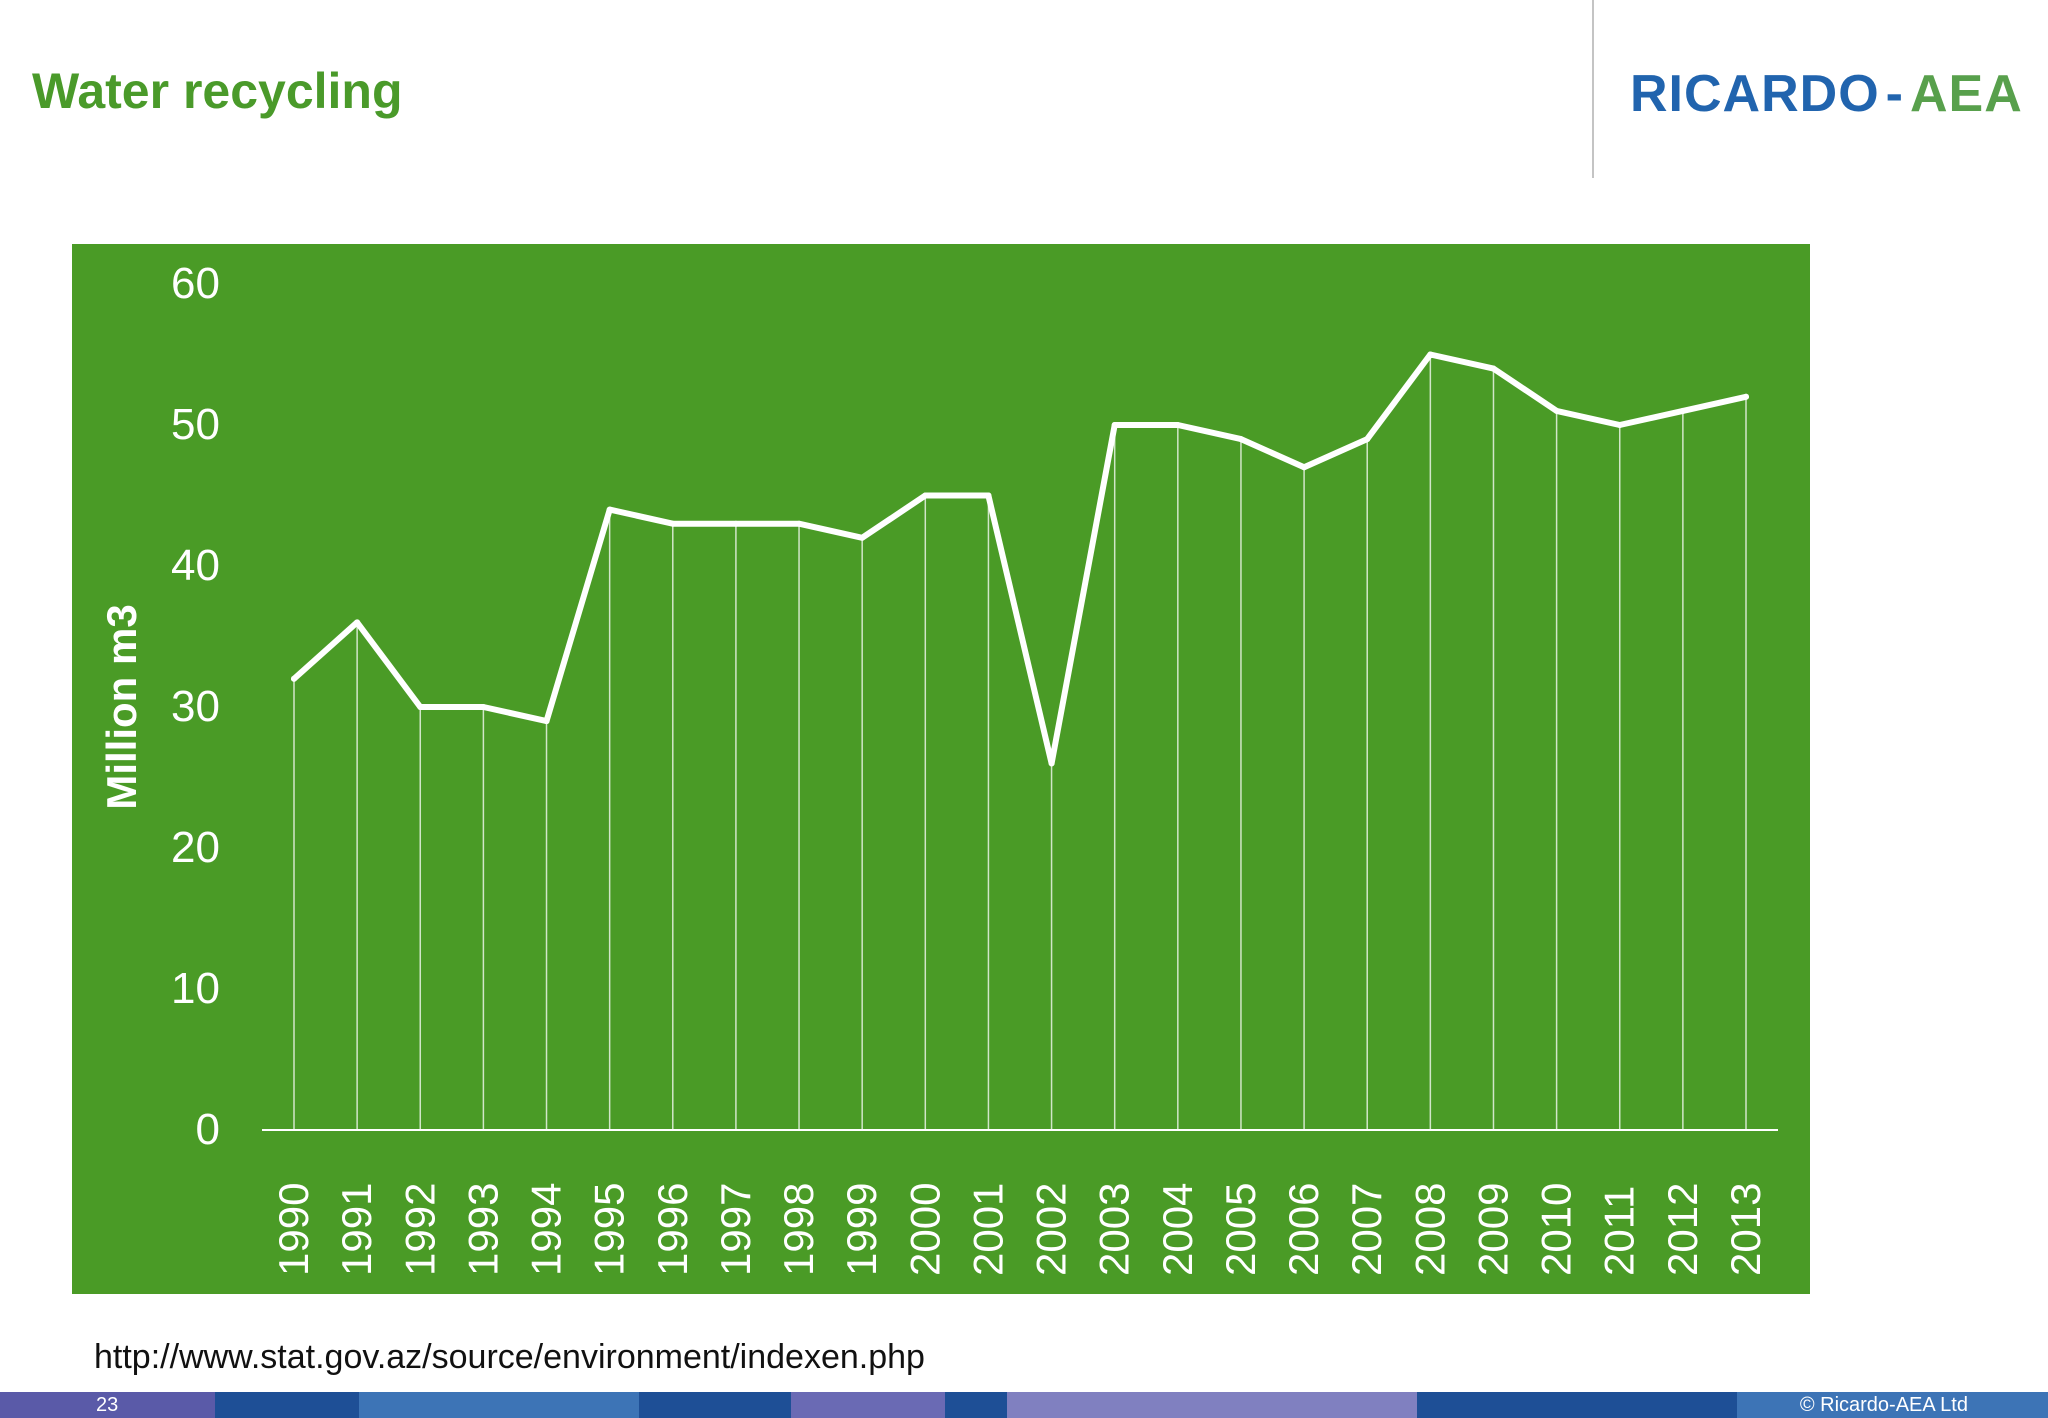 The width and height of the screenshot is (2048, 1418). What do you see at coordinates (798, 1229) in the screenshot?
I see `x-tick-label-1998: 1998` at bounding box center [798, 1229].